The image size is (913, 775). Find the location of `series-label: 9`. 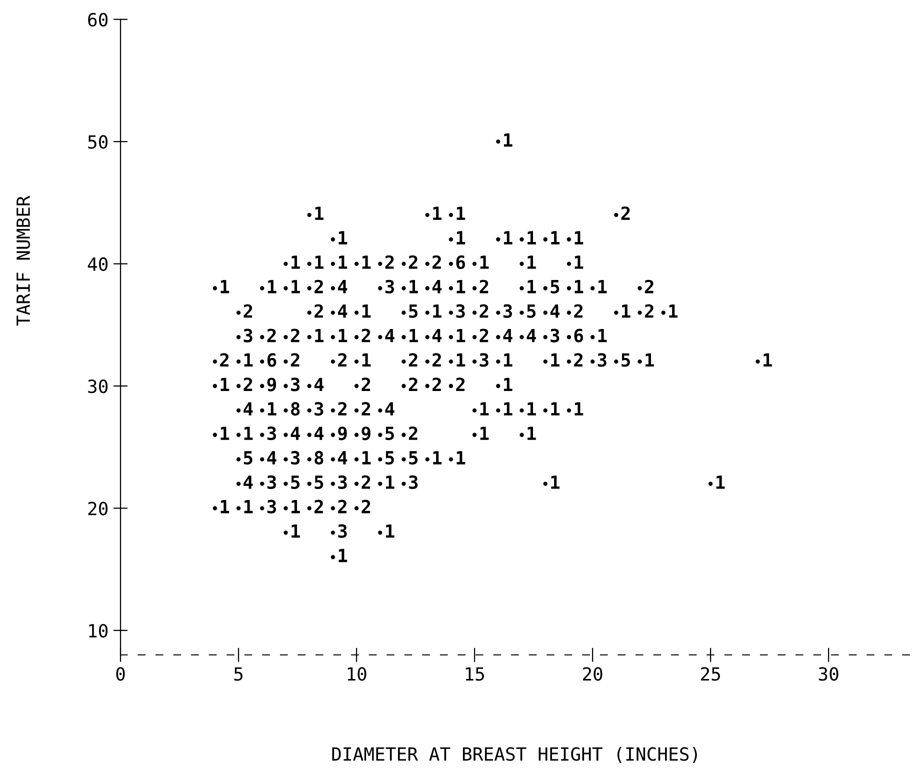

series-label: 9 is located at coordinates (271, 385).